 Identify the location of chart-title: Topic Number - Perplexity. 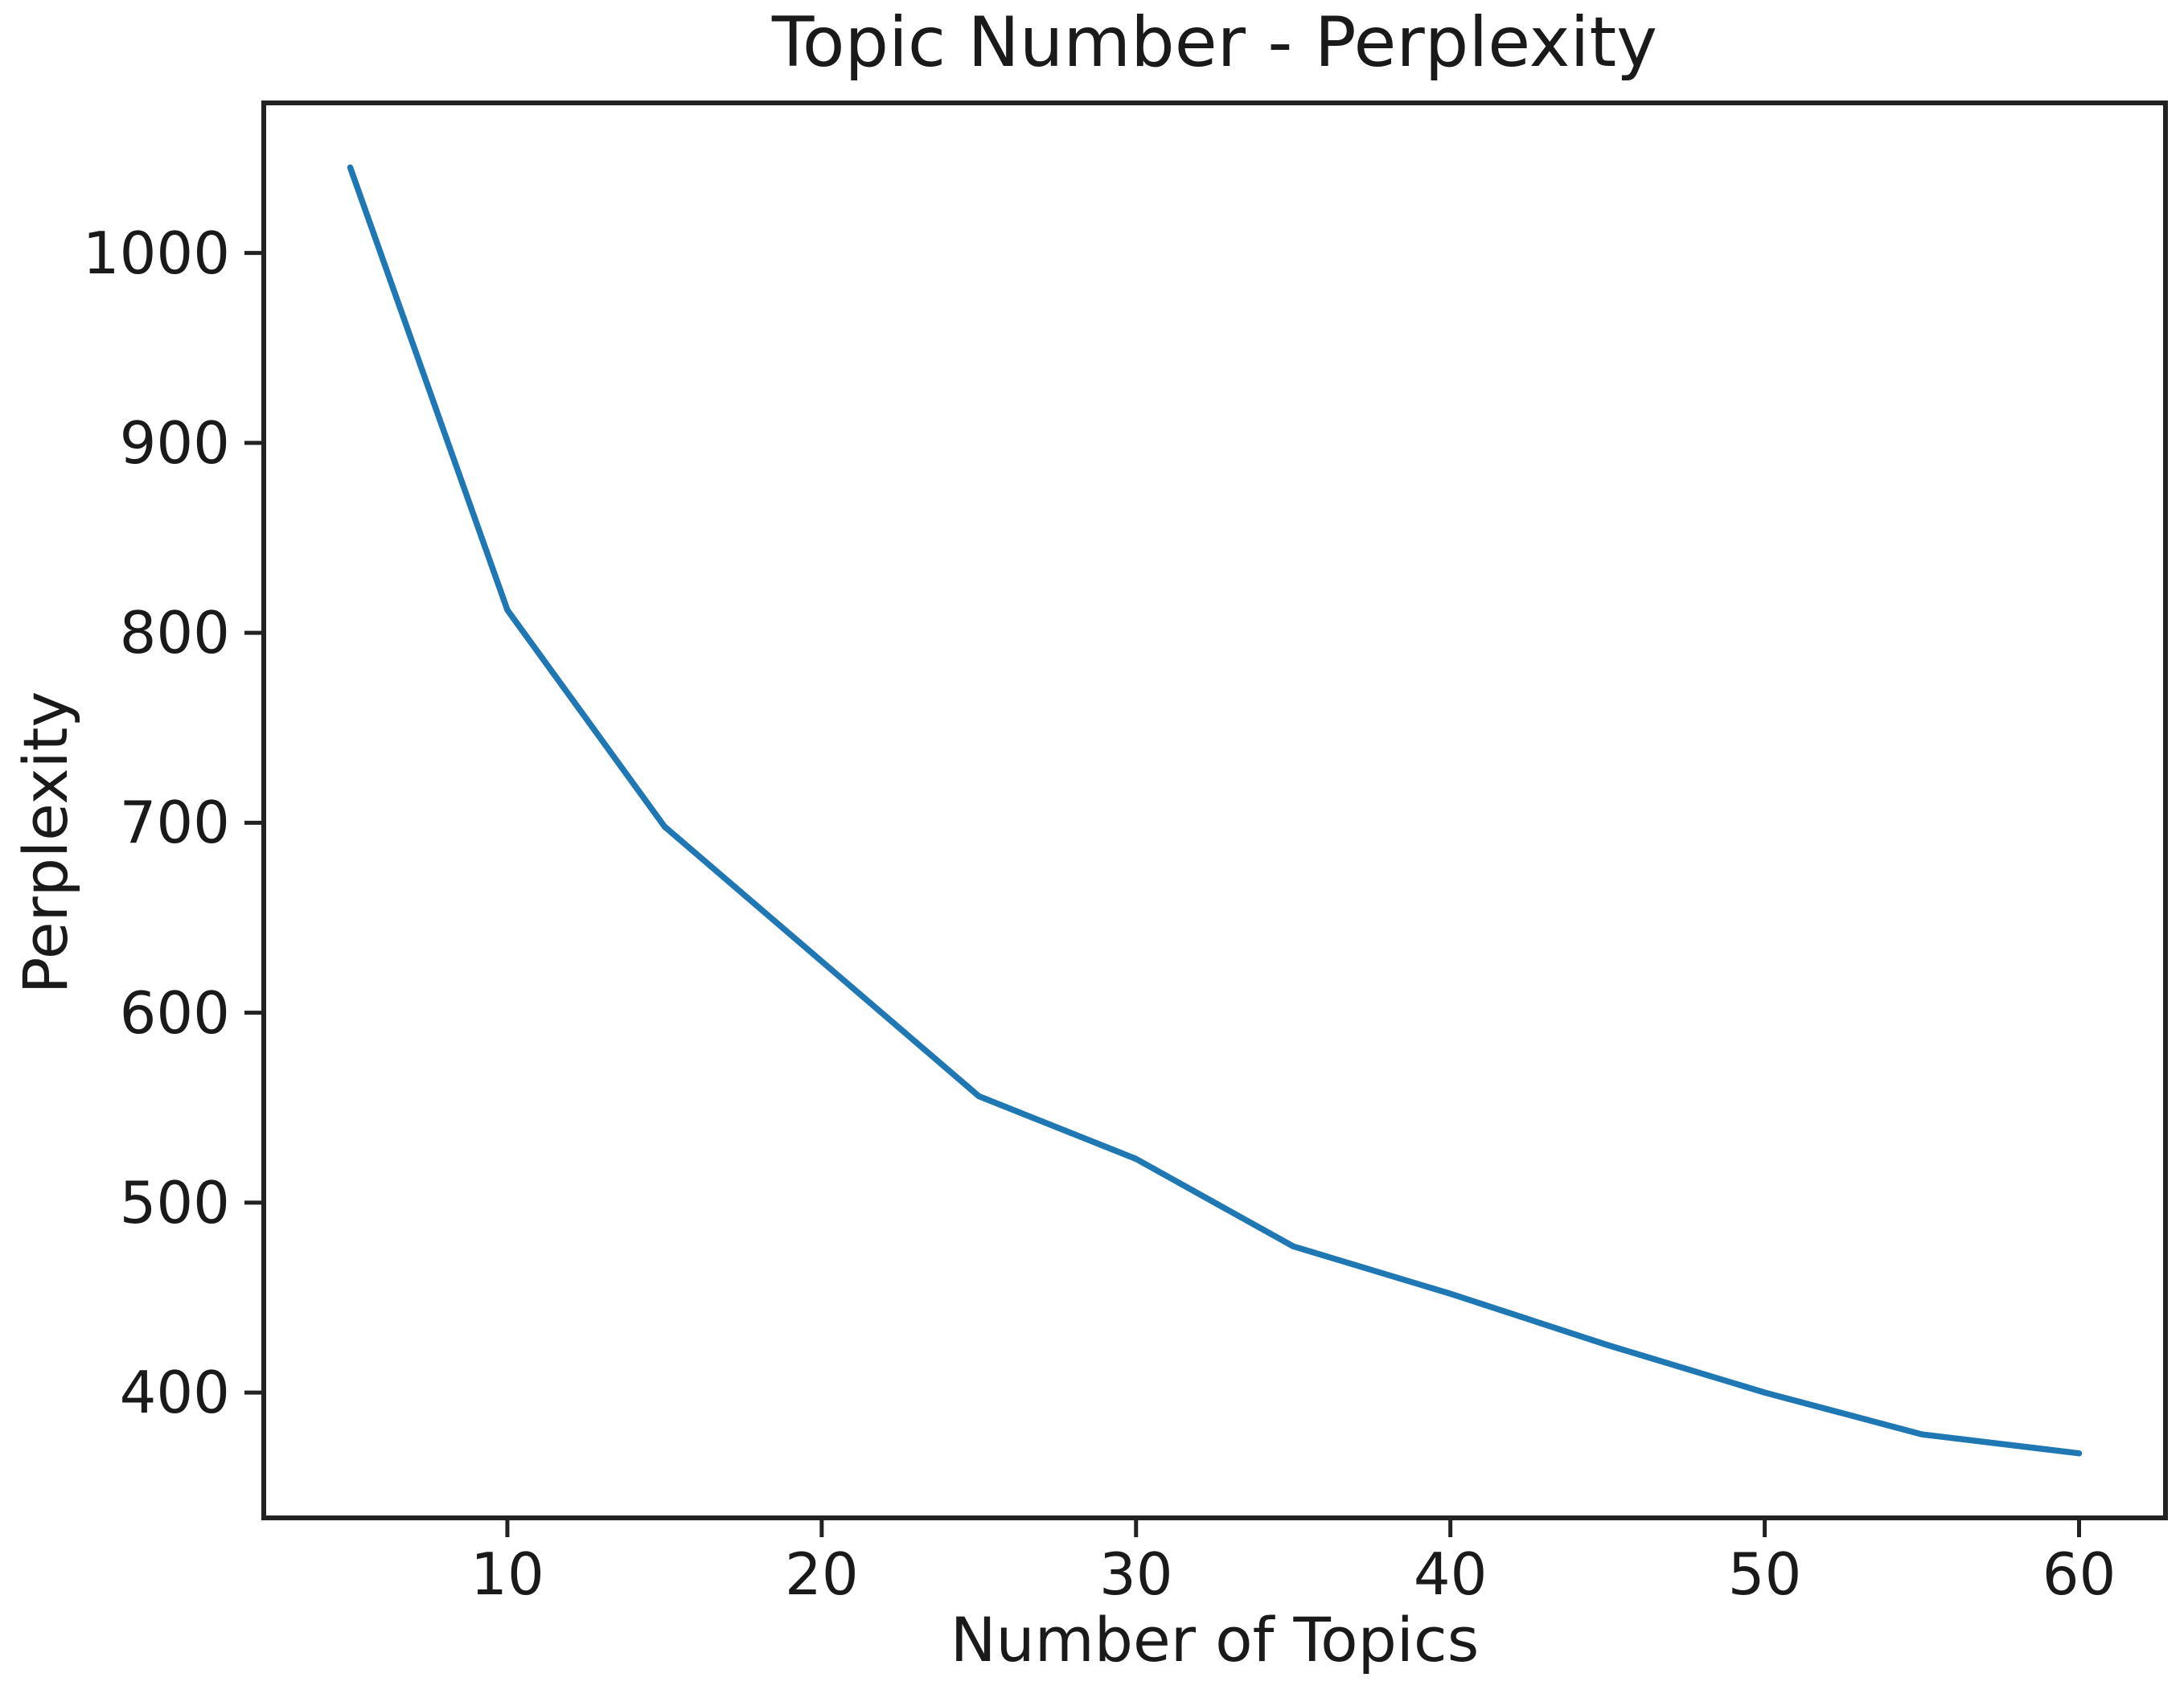
(1214, 42).